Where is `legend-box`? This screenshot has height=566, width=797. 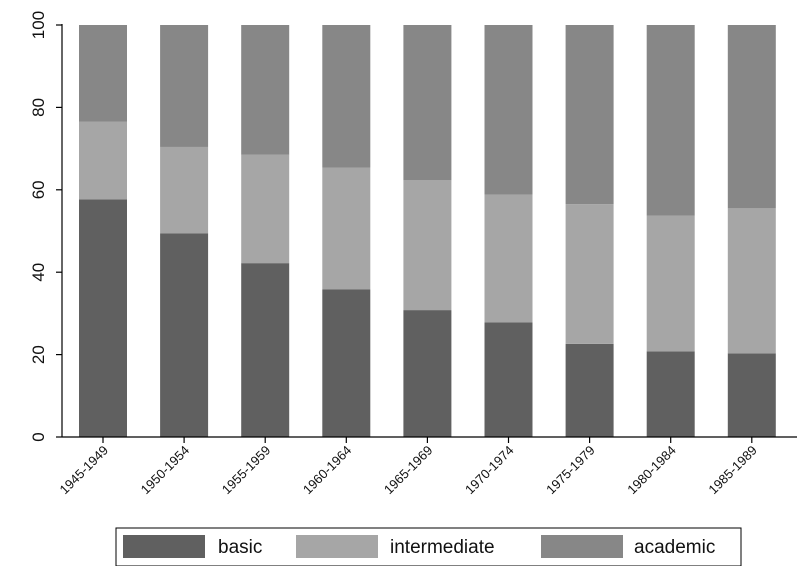
legend-box is located at coordinates (428, 546).